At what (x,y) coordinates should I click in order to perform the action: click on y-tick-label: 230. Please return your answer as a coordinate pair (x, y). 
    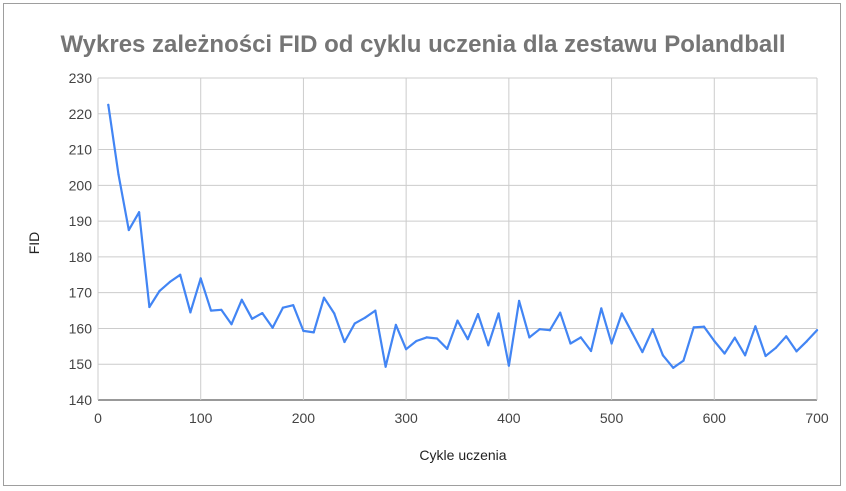
    Looking at the image, I should click on (81, 78).